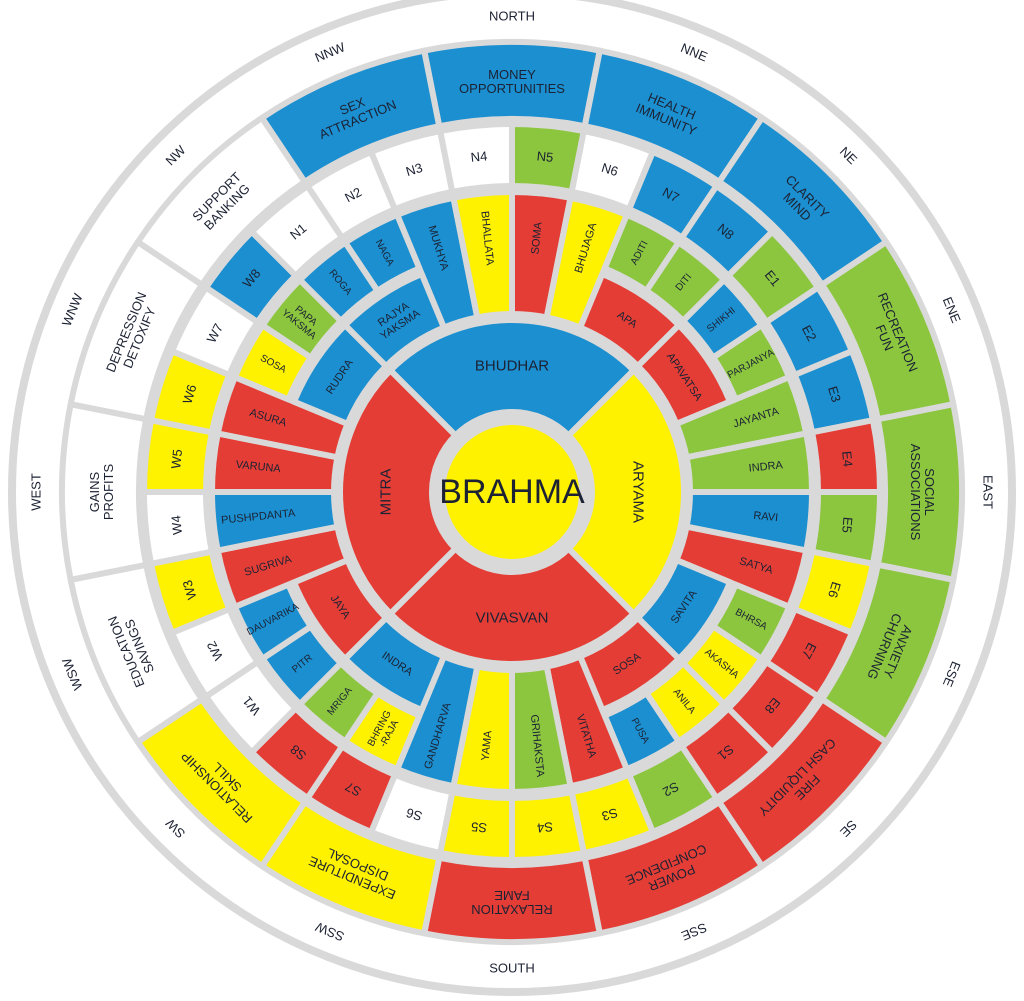 The image size is (1024, 1001). What do you see at coordinates (915, 492) in the screenshot?
I see `zone-label-line: ASSOCIATIONS` at bounding box center [915, 492].